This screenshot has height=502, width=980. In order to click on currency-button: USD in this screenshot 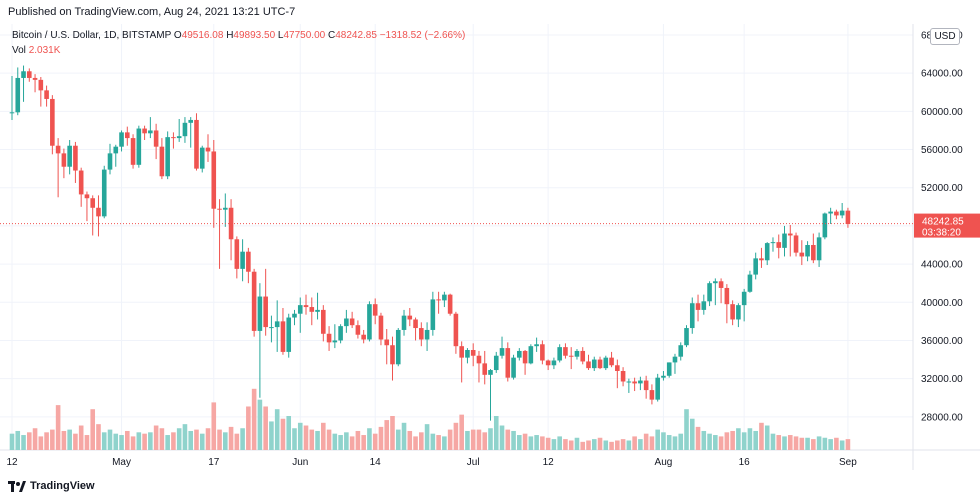, I will do `click(945, 36)`.